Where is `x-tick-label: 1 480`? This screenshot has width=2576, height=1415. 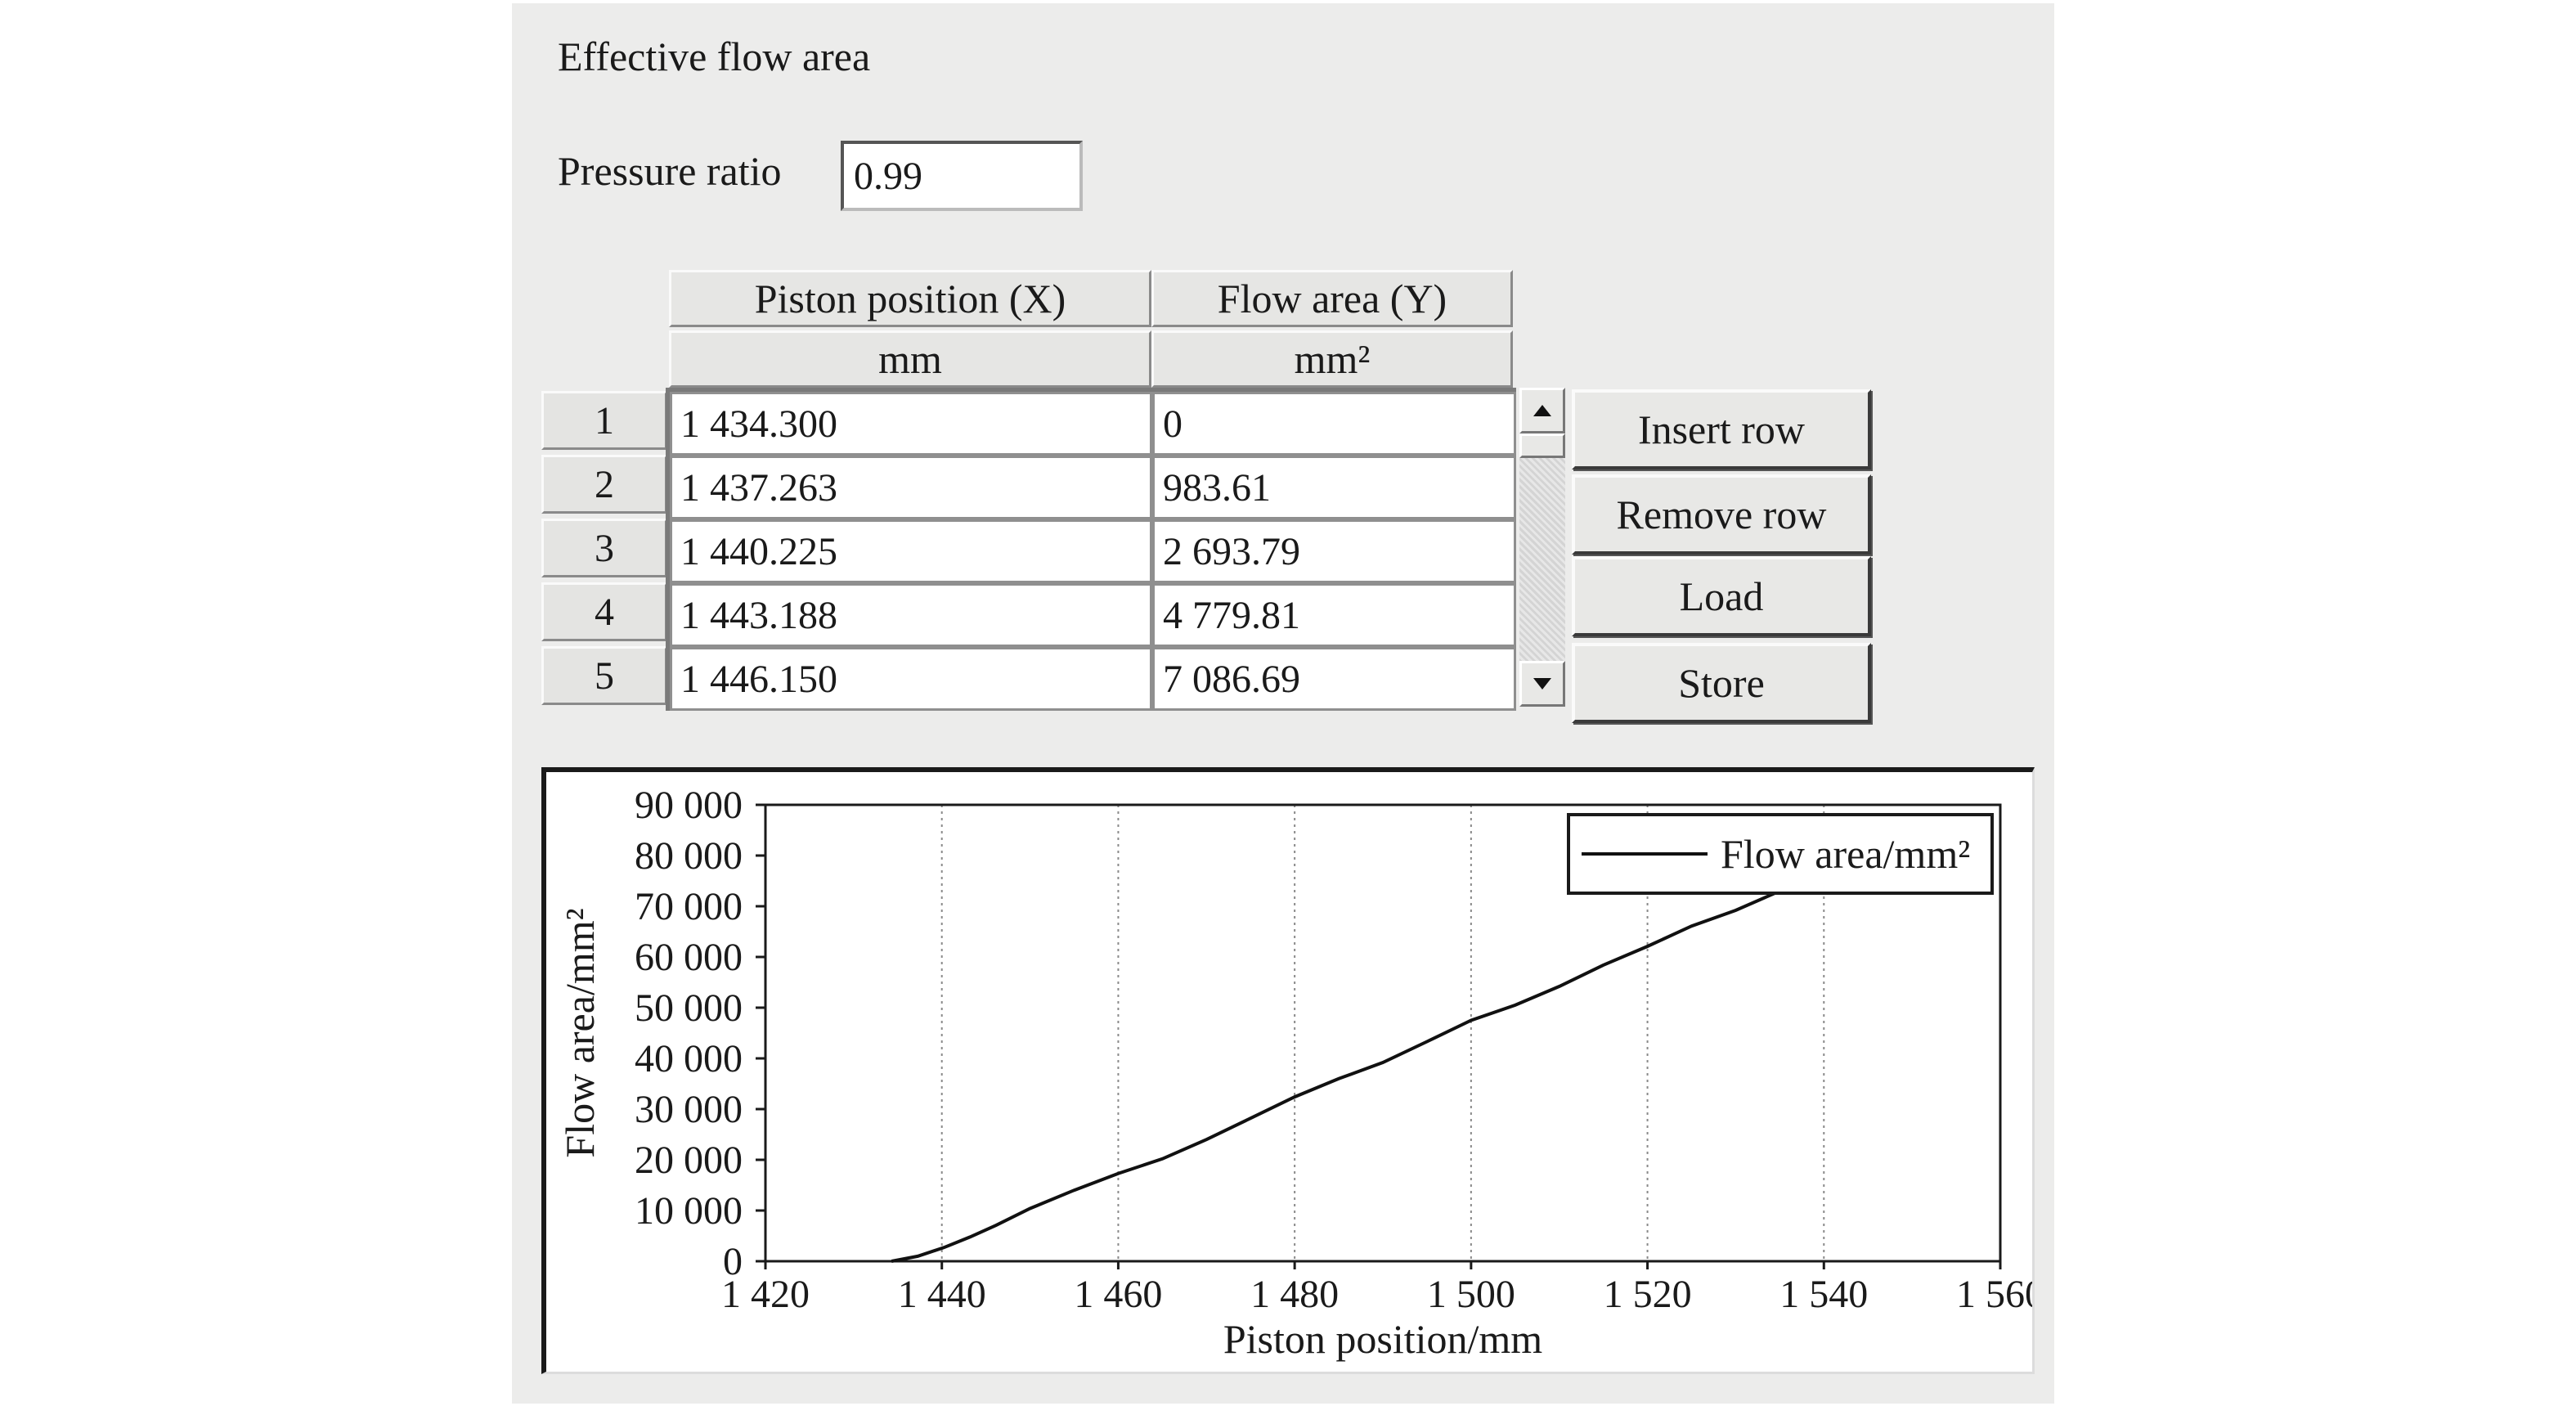
x-tick-label: 1 480 is located at coordinates (1295, 1295).